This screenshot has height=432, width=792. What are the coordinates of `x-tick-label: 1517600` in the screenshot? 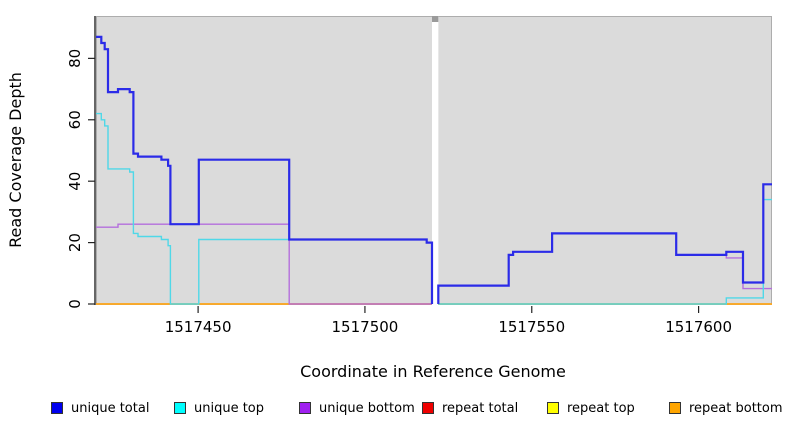 It's located at (698, 327).